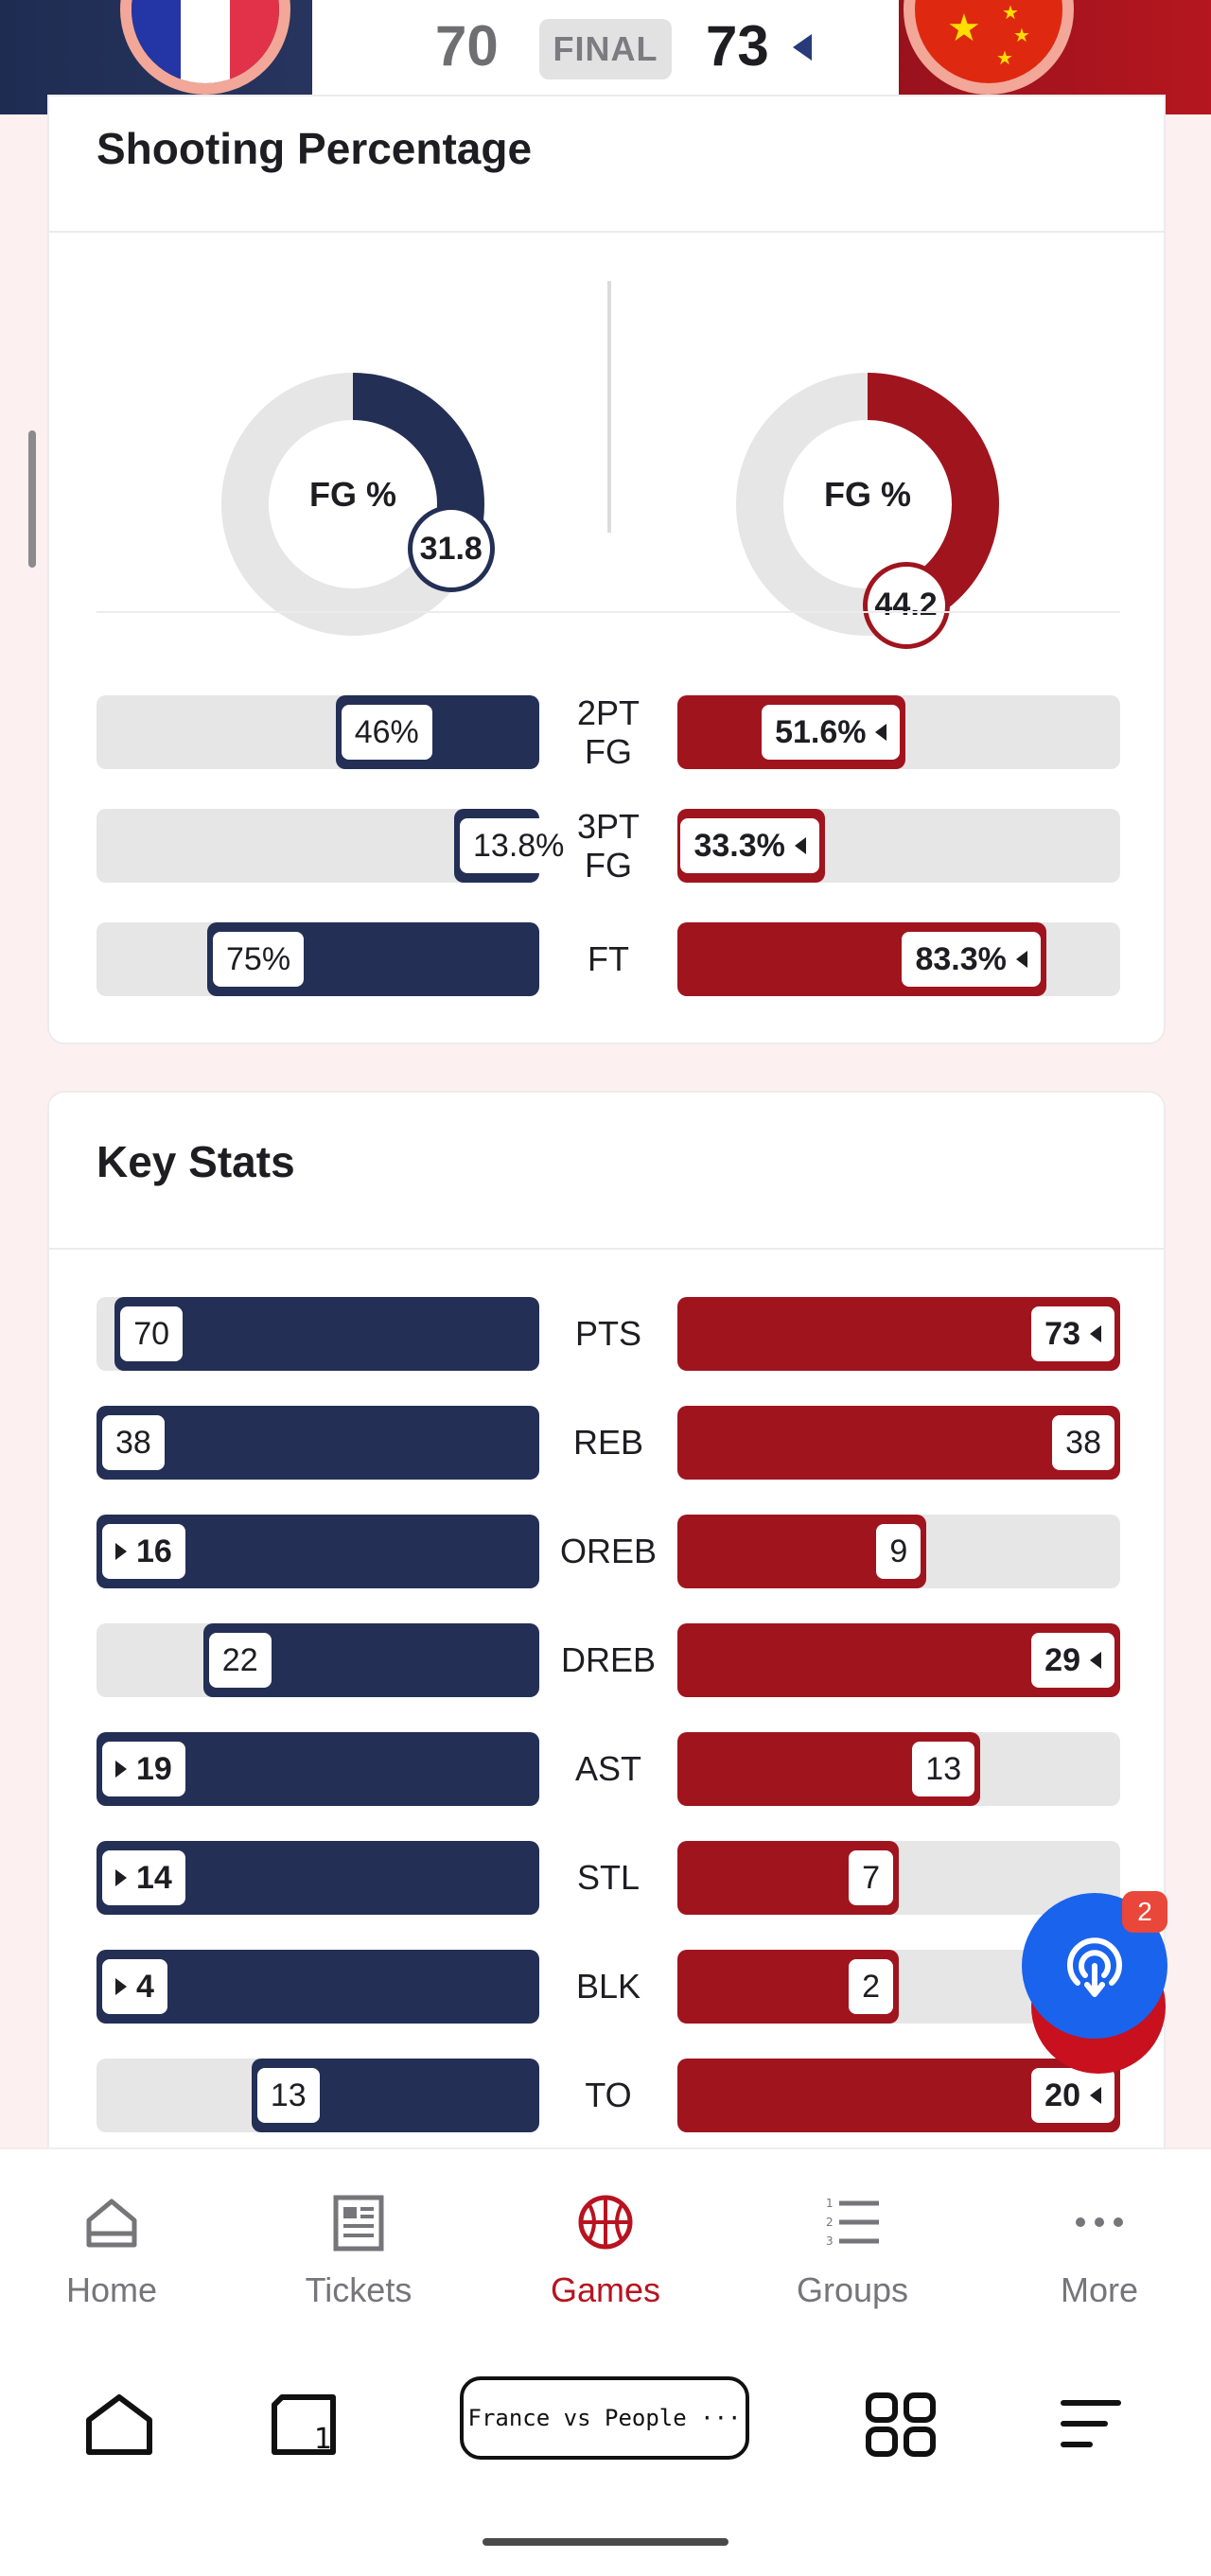  What do you see at coordinates (605, 49) in the screenshot?
I see `game-status-badge: FINAL` at bounding box center [605, 49].